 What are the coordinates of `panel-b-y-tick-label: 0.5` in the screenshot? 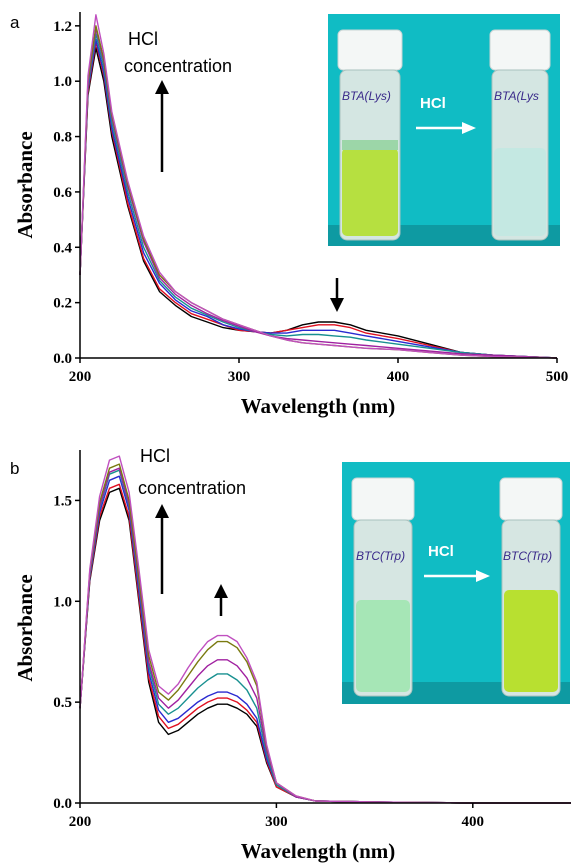 It's located at (62, 703).